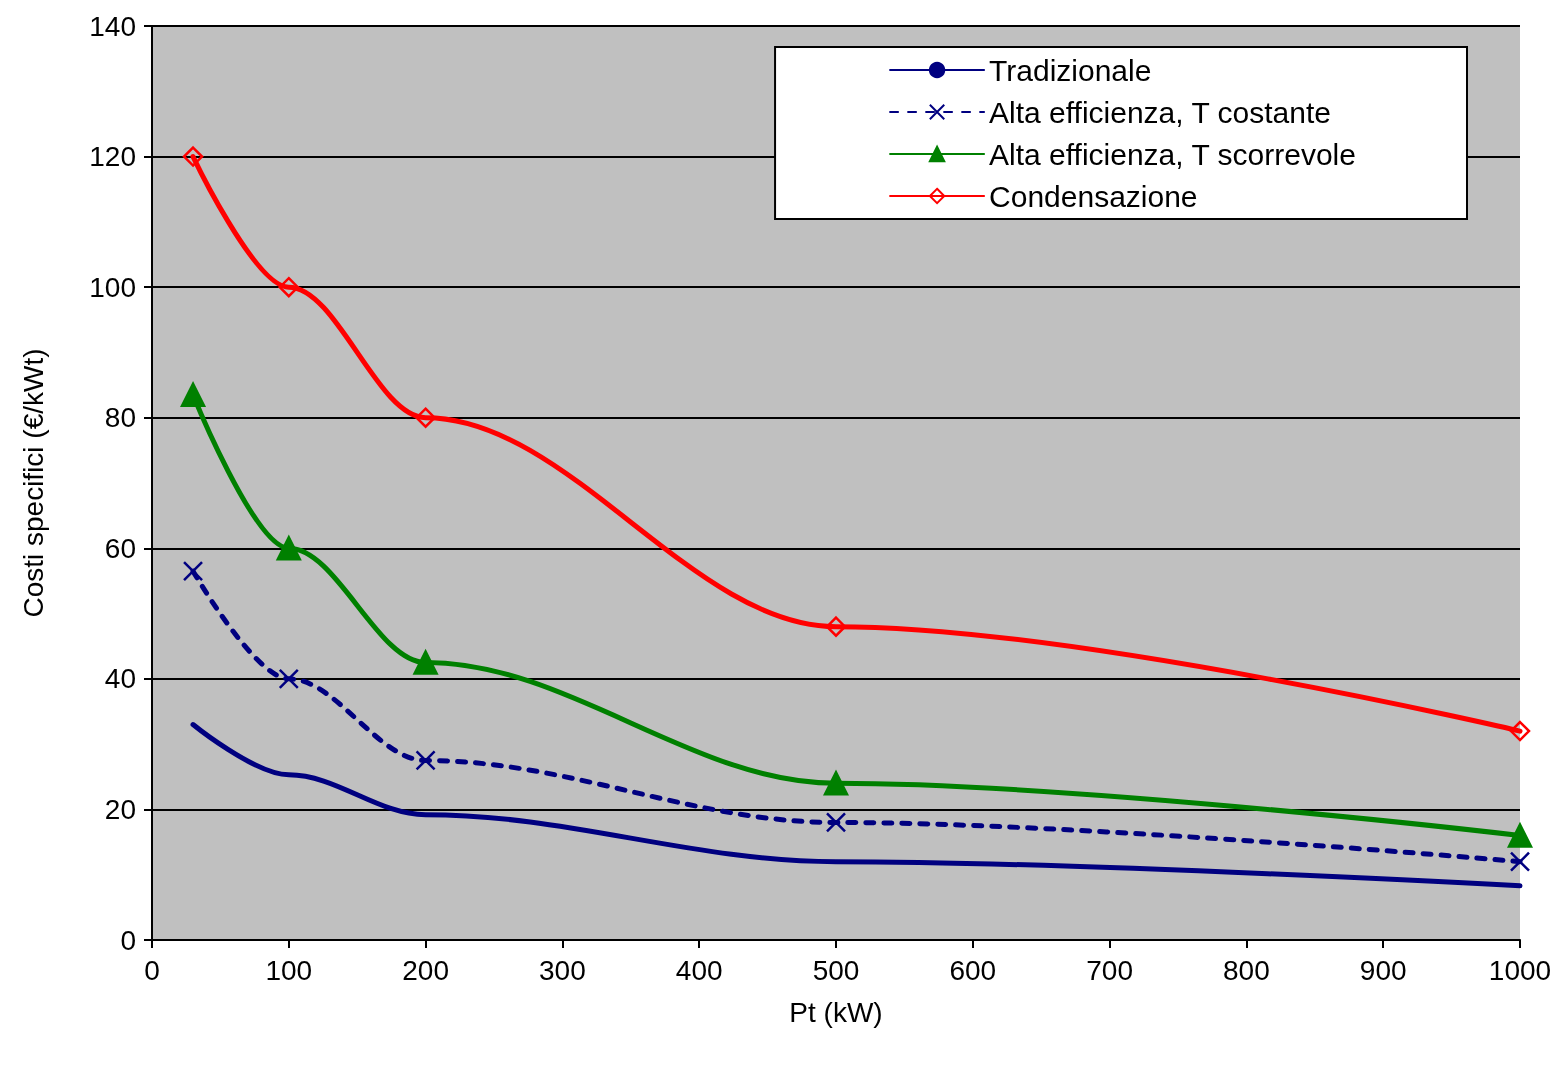  What do you see at coordinates (120, 418) in the screenshot?
I see `y-tick-label: 80` at bounding box center [120, 418].